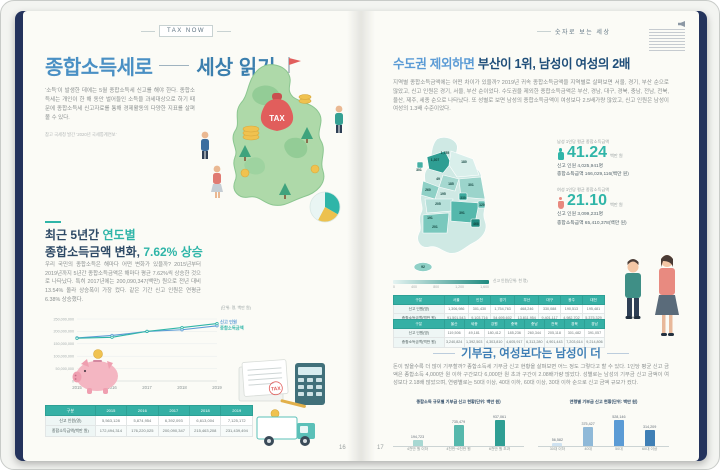 The height and width of the screenshot is (470, 720). I want to click on svg-text: 120, so click(482, 205).